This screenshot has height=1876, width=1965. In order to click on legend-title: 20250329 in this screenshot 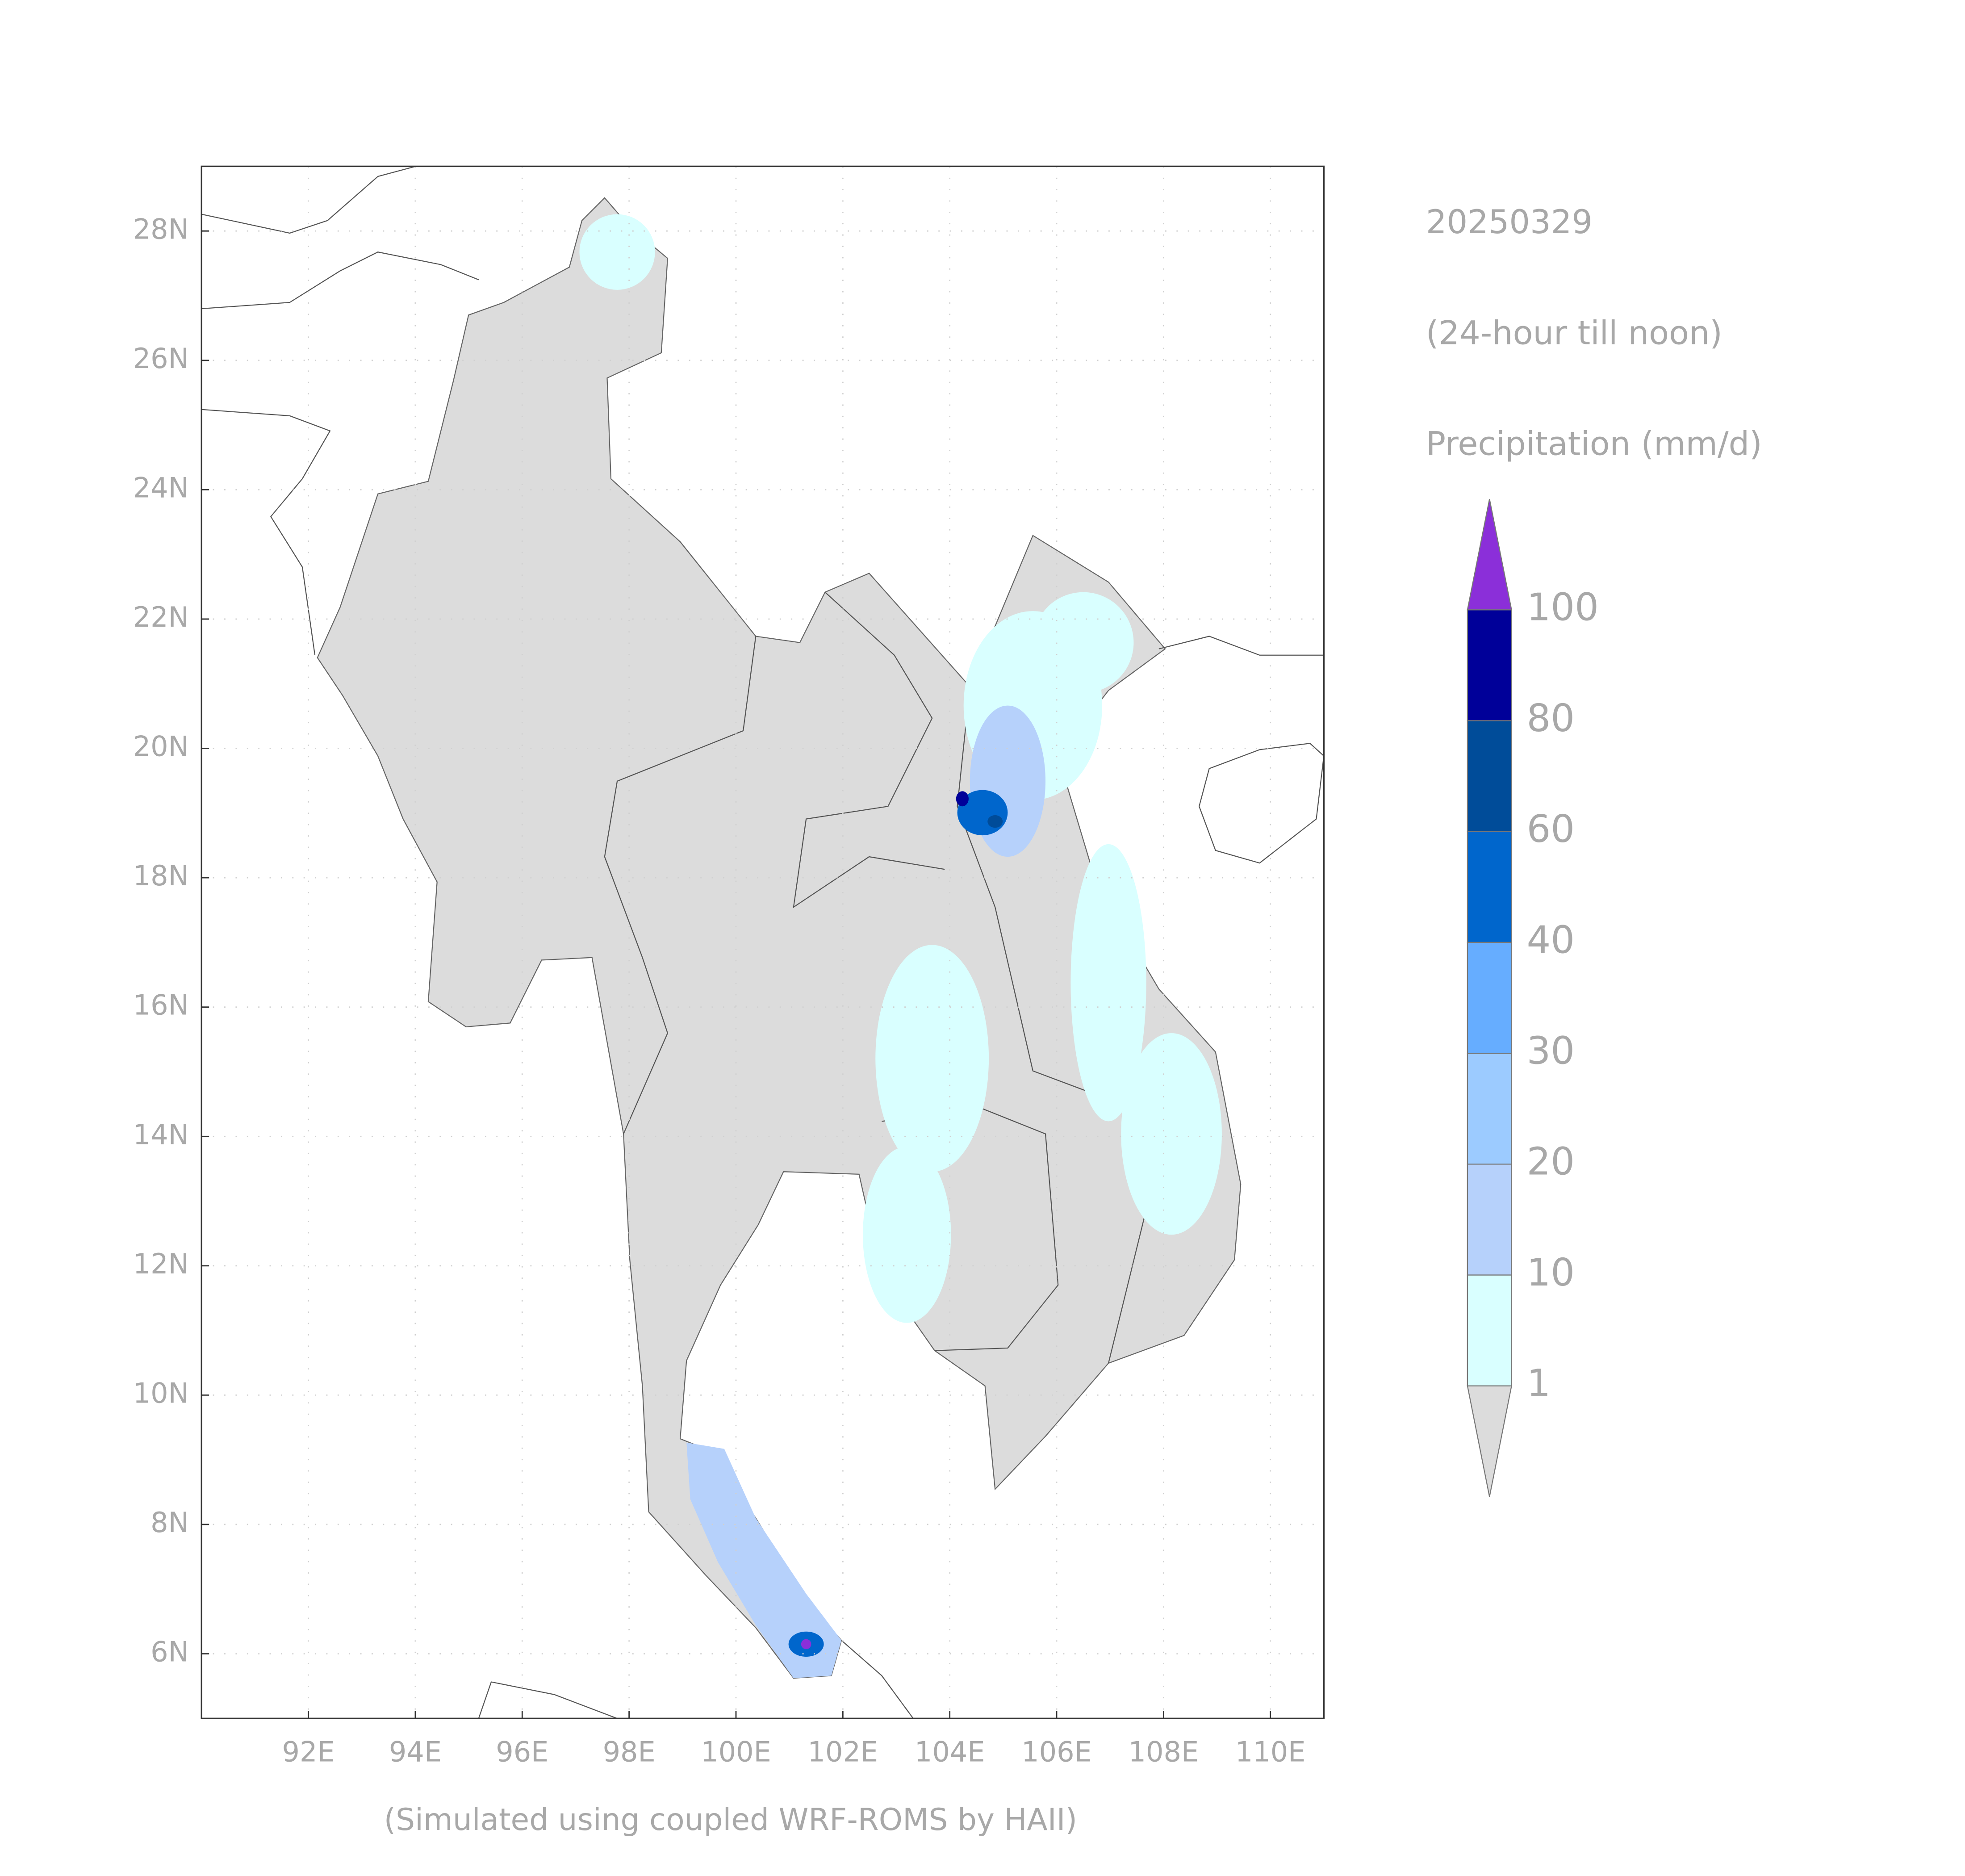, I will do `click(1509, 222)`.